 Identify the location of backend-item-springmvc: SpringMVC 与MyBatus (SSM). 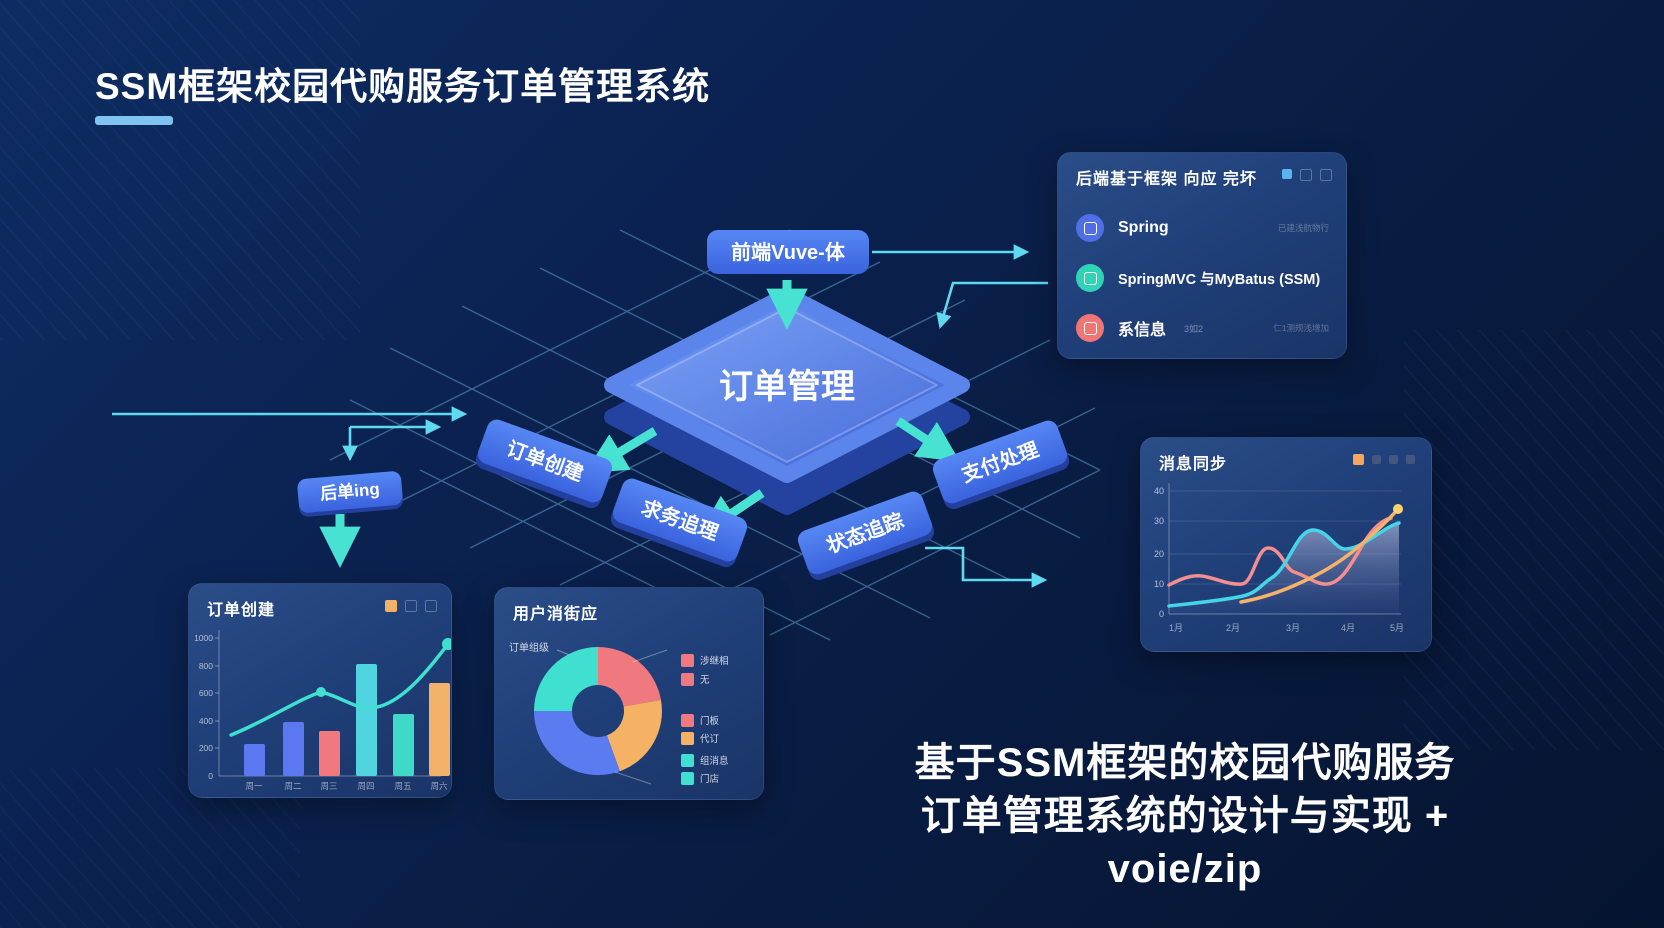
(1203, 278).